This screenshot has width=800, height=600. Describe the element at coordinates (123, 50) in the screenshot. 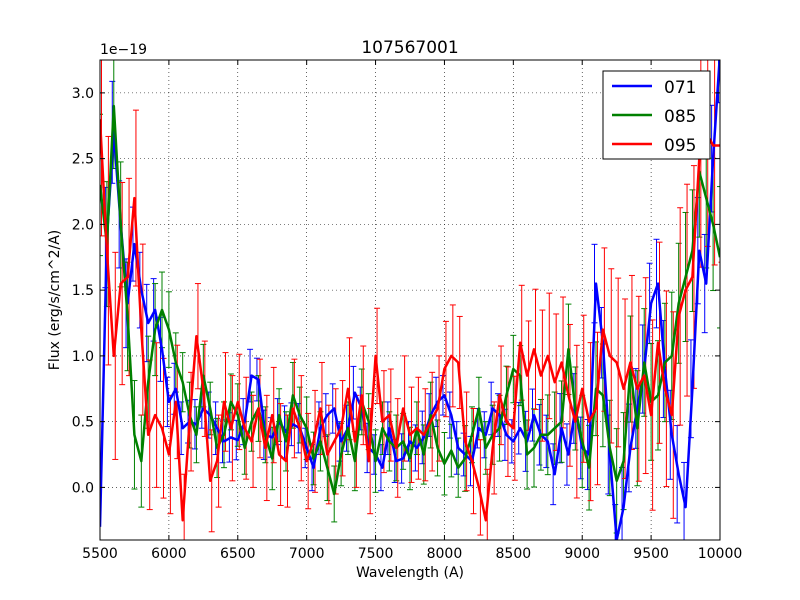

I see `y-offset-text: 1e−19` at that location.